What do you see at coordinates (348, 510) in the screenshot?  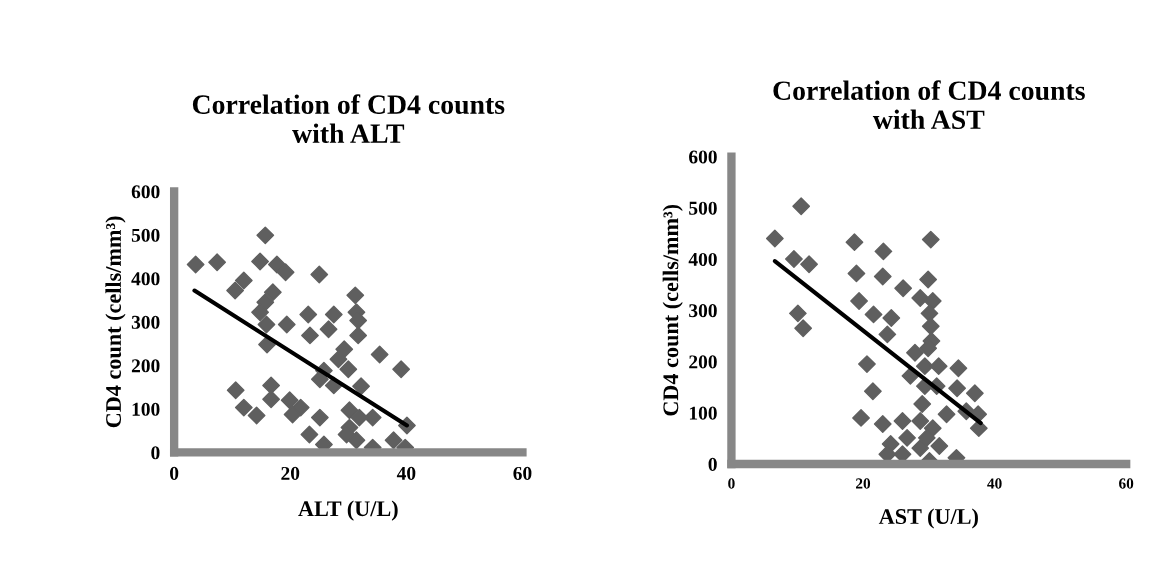 I see `x-axis-title: ALT (U/L)` at bounding box center [348, 510].